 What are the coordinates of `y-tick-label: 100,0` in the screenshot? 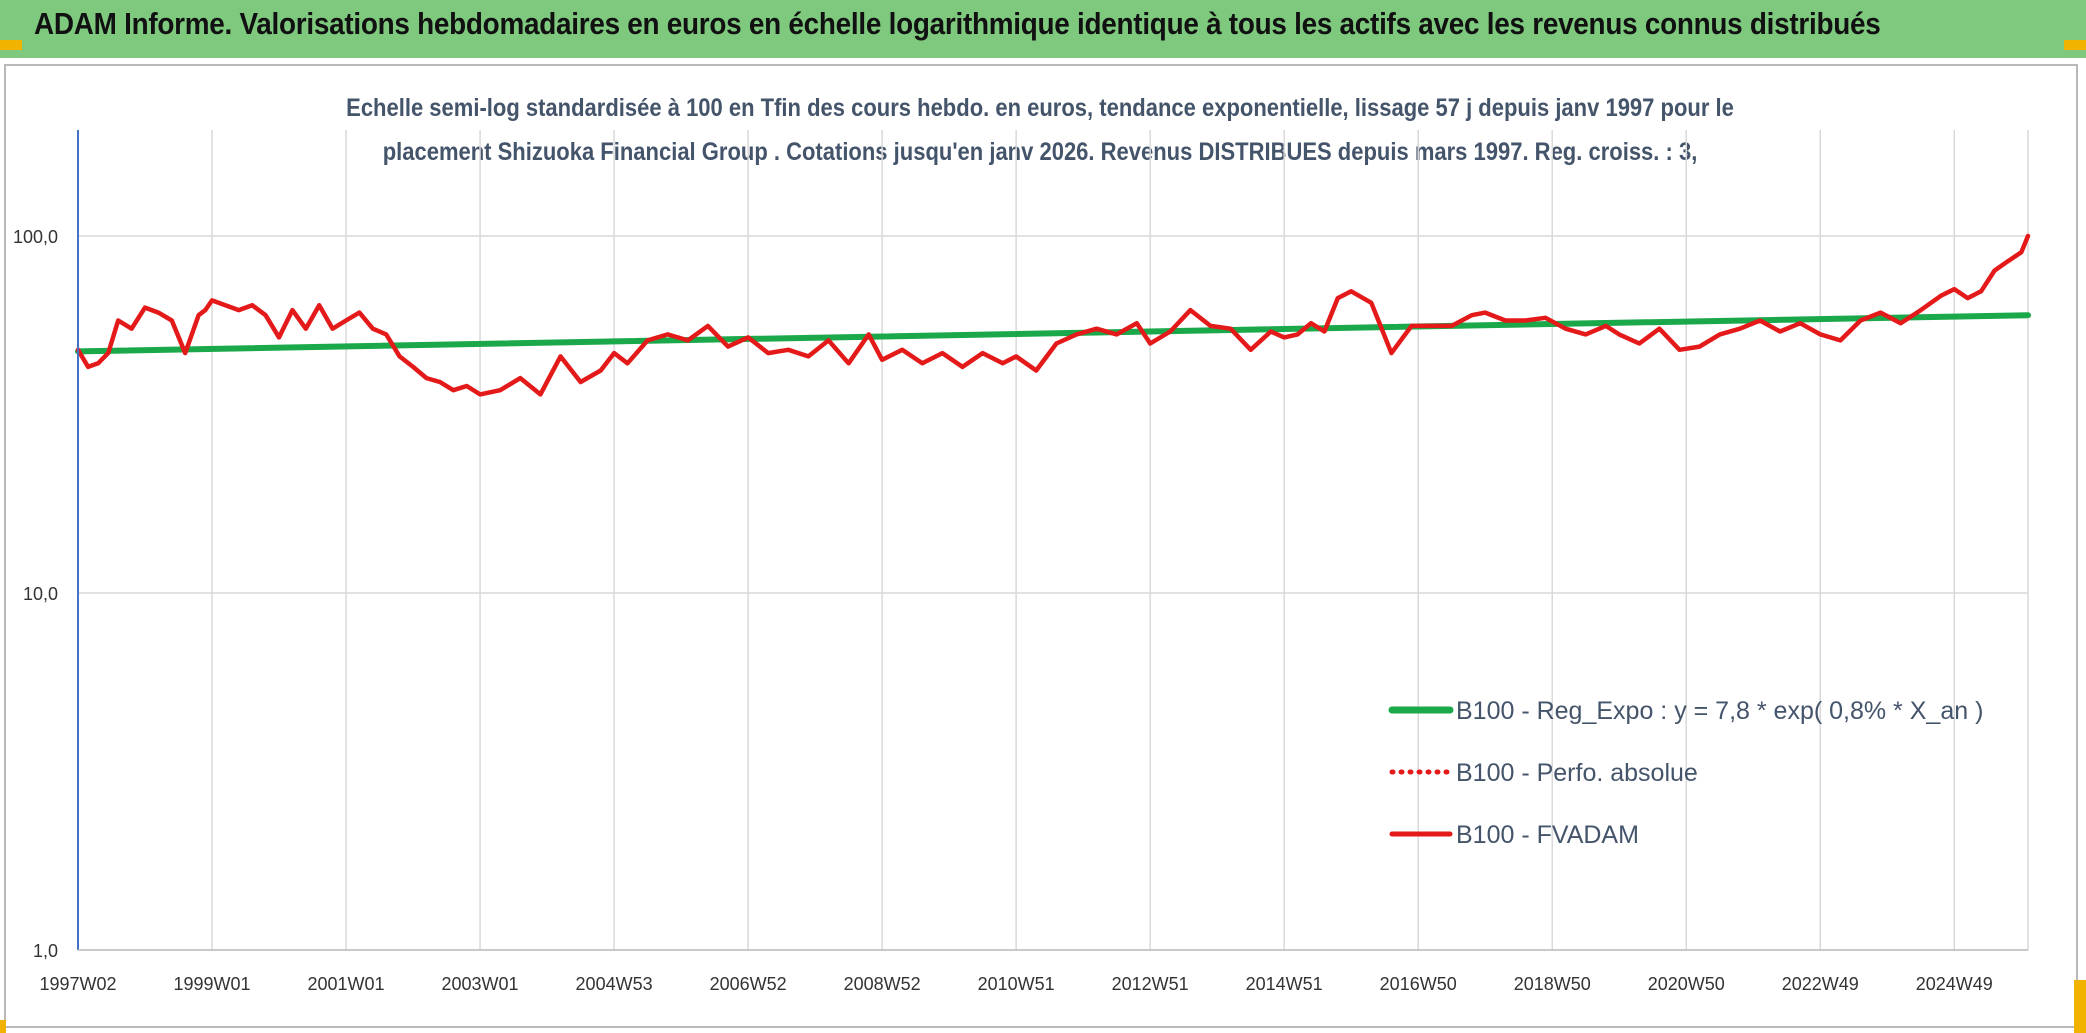 It's located at (35, 237).